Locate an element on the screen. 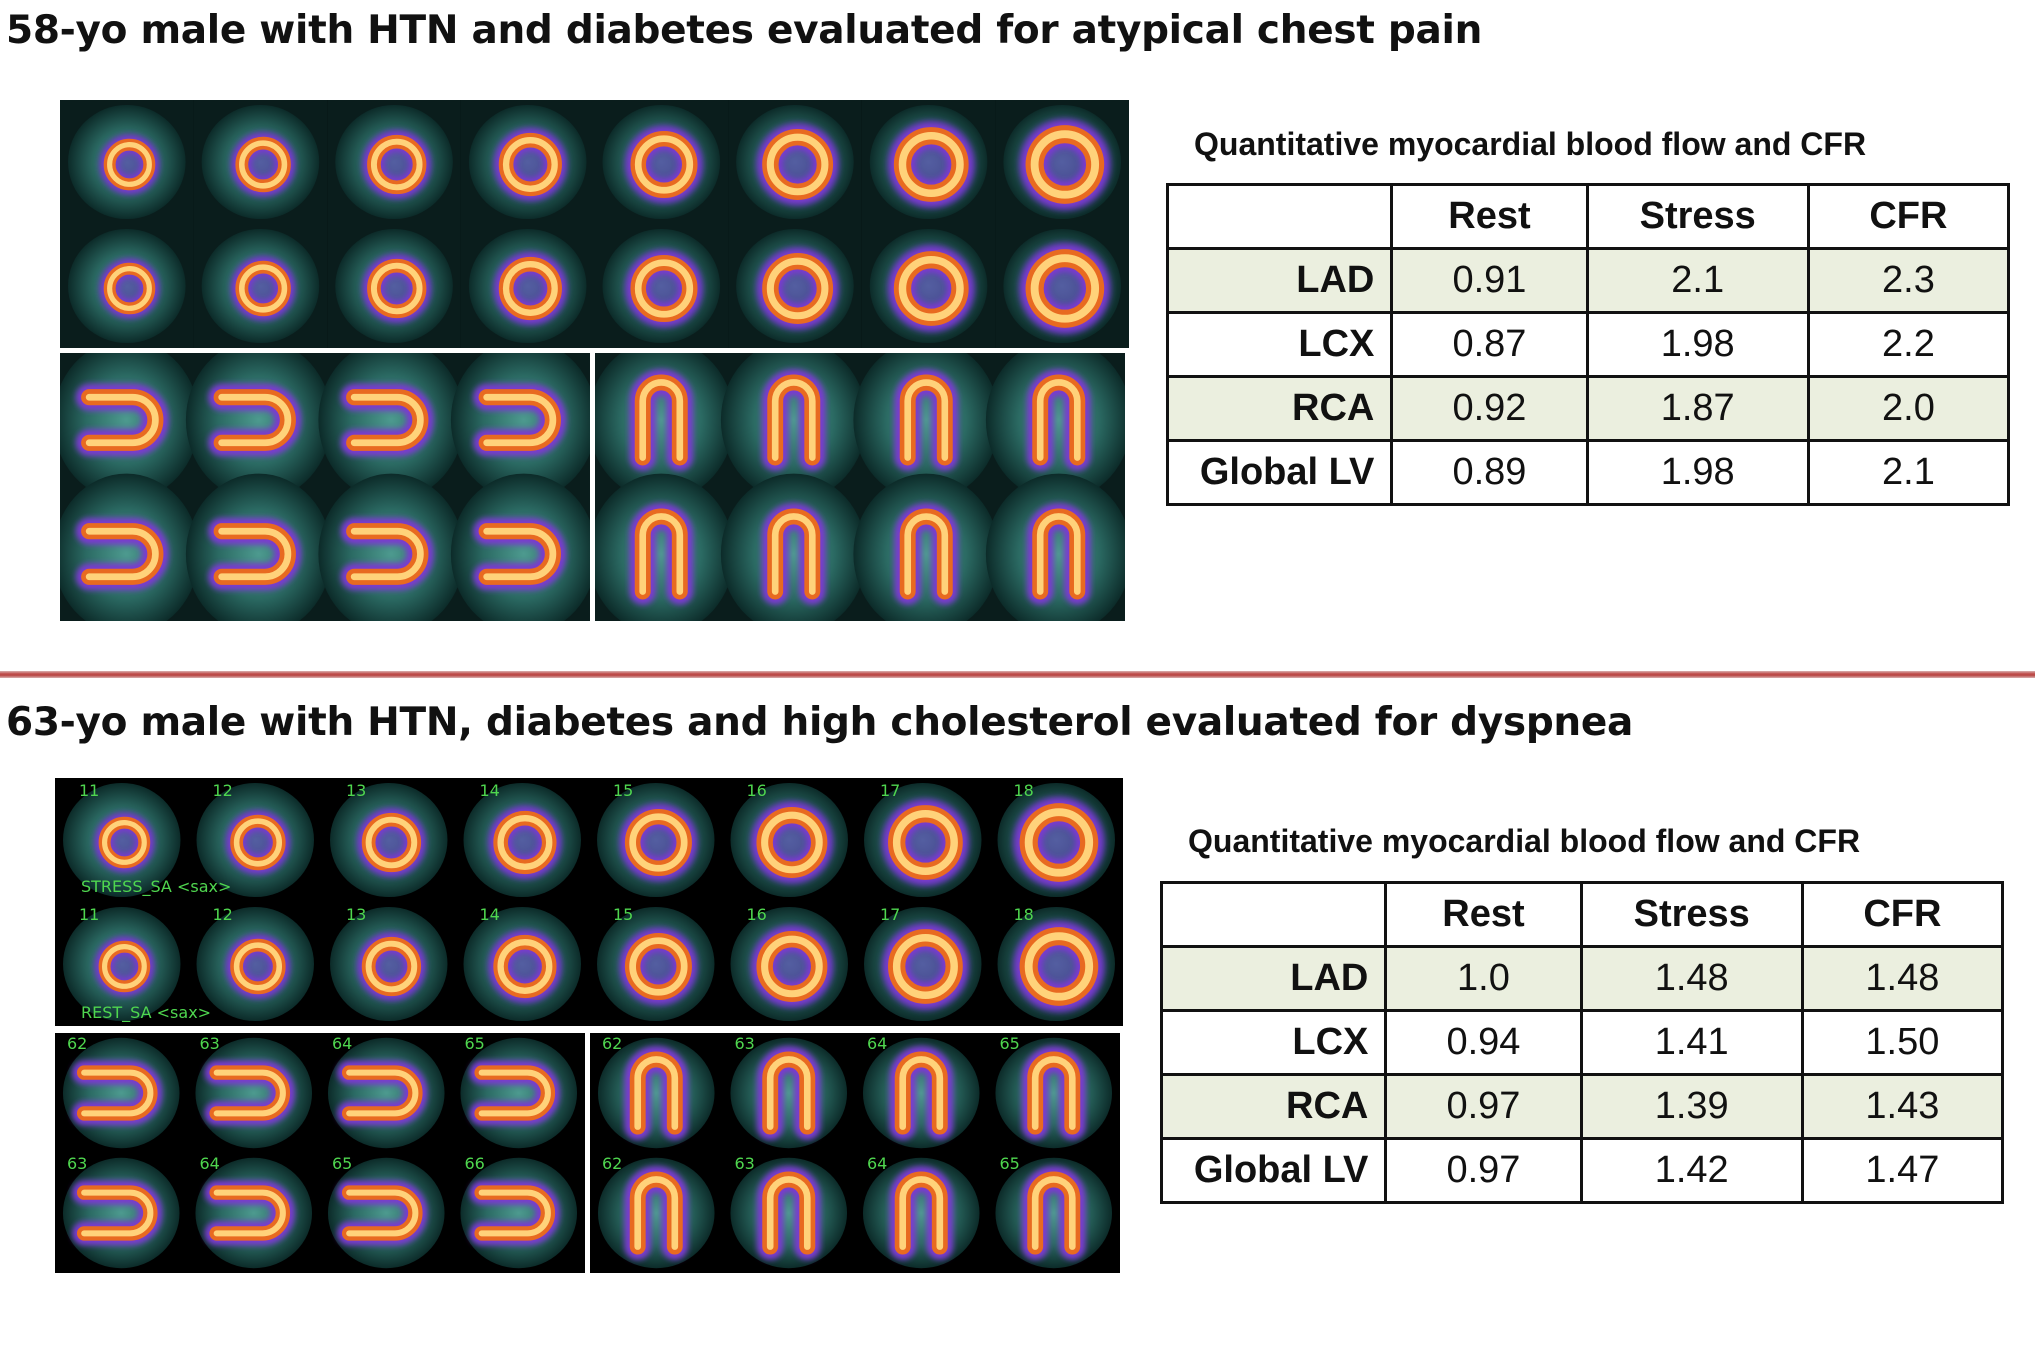 Image resolution: width=2035 pixels, height=1350 pixels. table-row: LAD 1.0 1.48 1.48 is located at coordinates (1582, 978).